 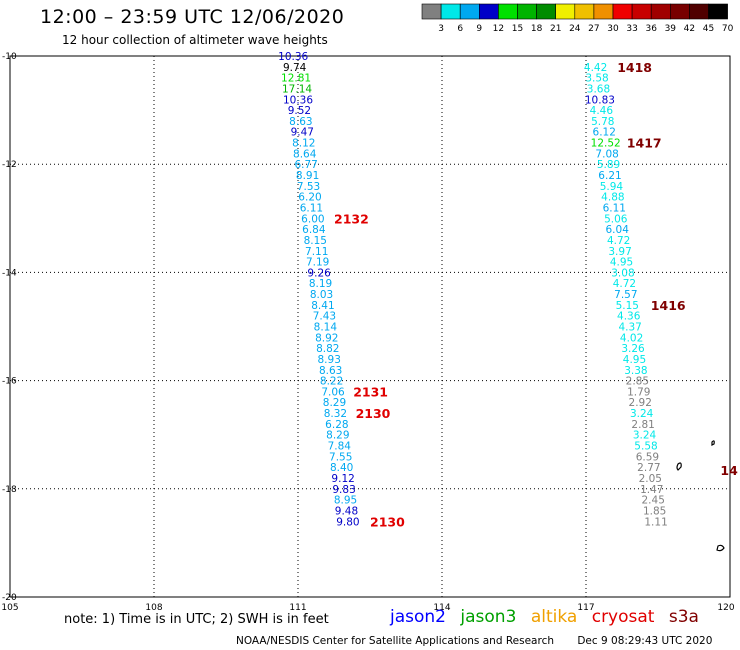 I want to click on coastline-layer, so click(x=700, y=496).